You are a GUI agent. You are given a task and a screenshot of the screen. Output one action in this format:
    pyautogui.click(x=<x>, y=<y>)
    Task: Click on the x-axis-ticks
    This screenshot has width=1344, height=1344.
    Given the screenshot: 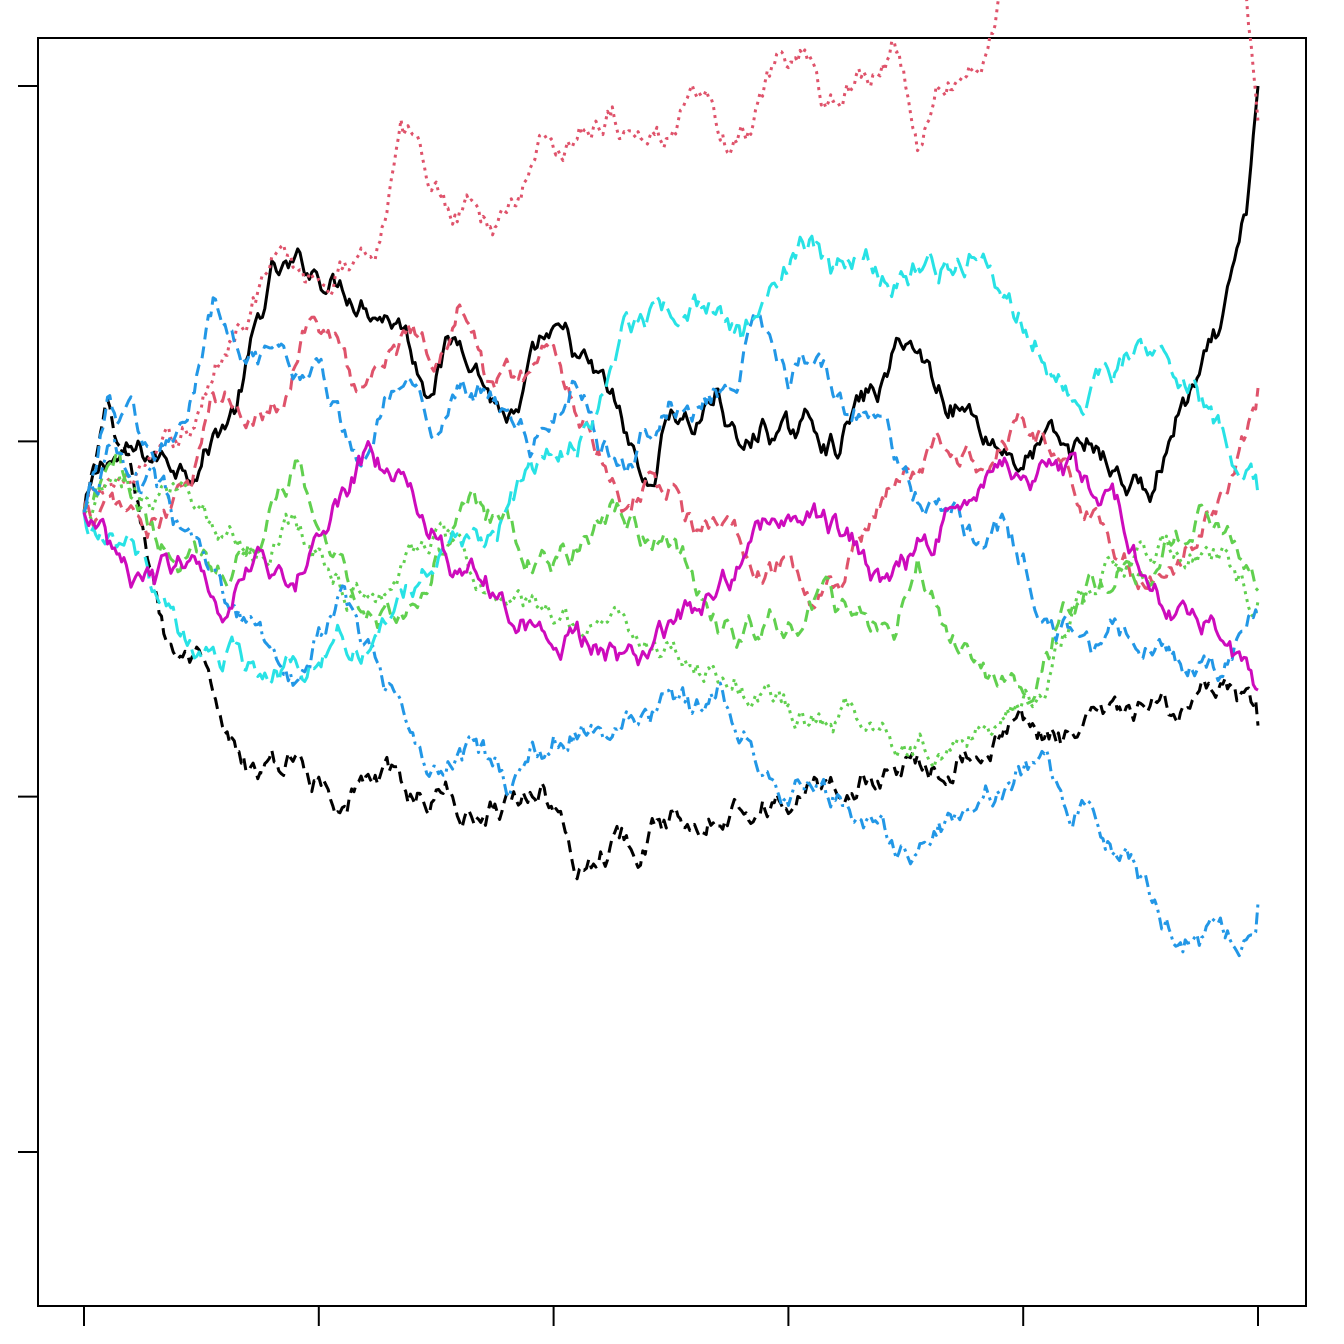 What is the action you would take?
    pyautogui.click(x=671, y=1316)
    